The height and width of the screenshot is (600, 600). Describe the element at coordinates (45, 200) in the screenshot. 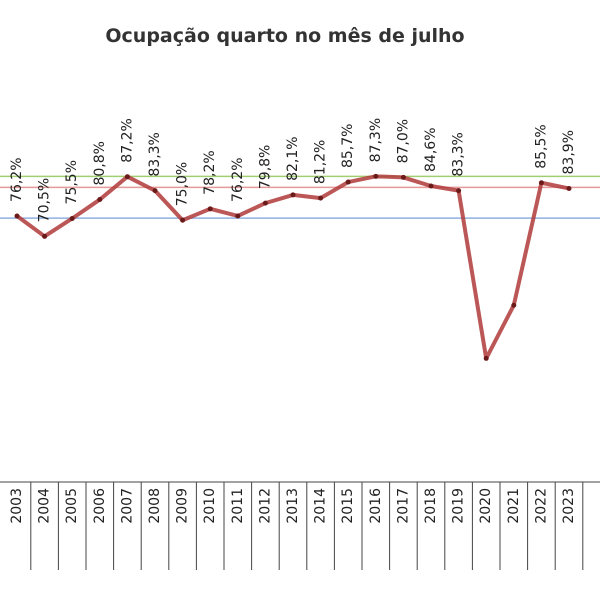

I see `data-label: 70,5%` at that location.